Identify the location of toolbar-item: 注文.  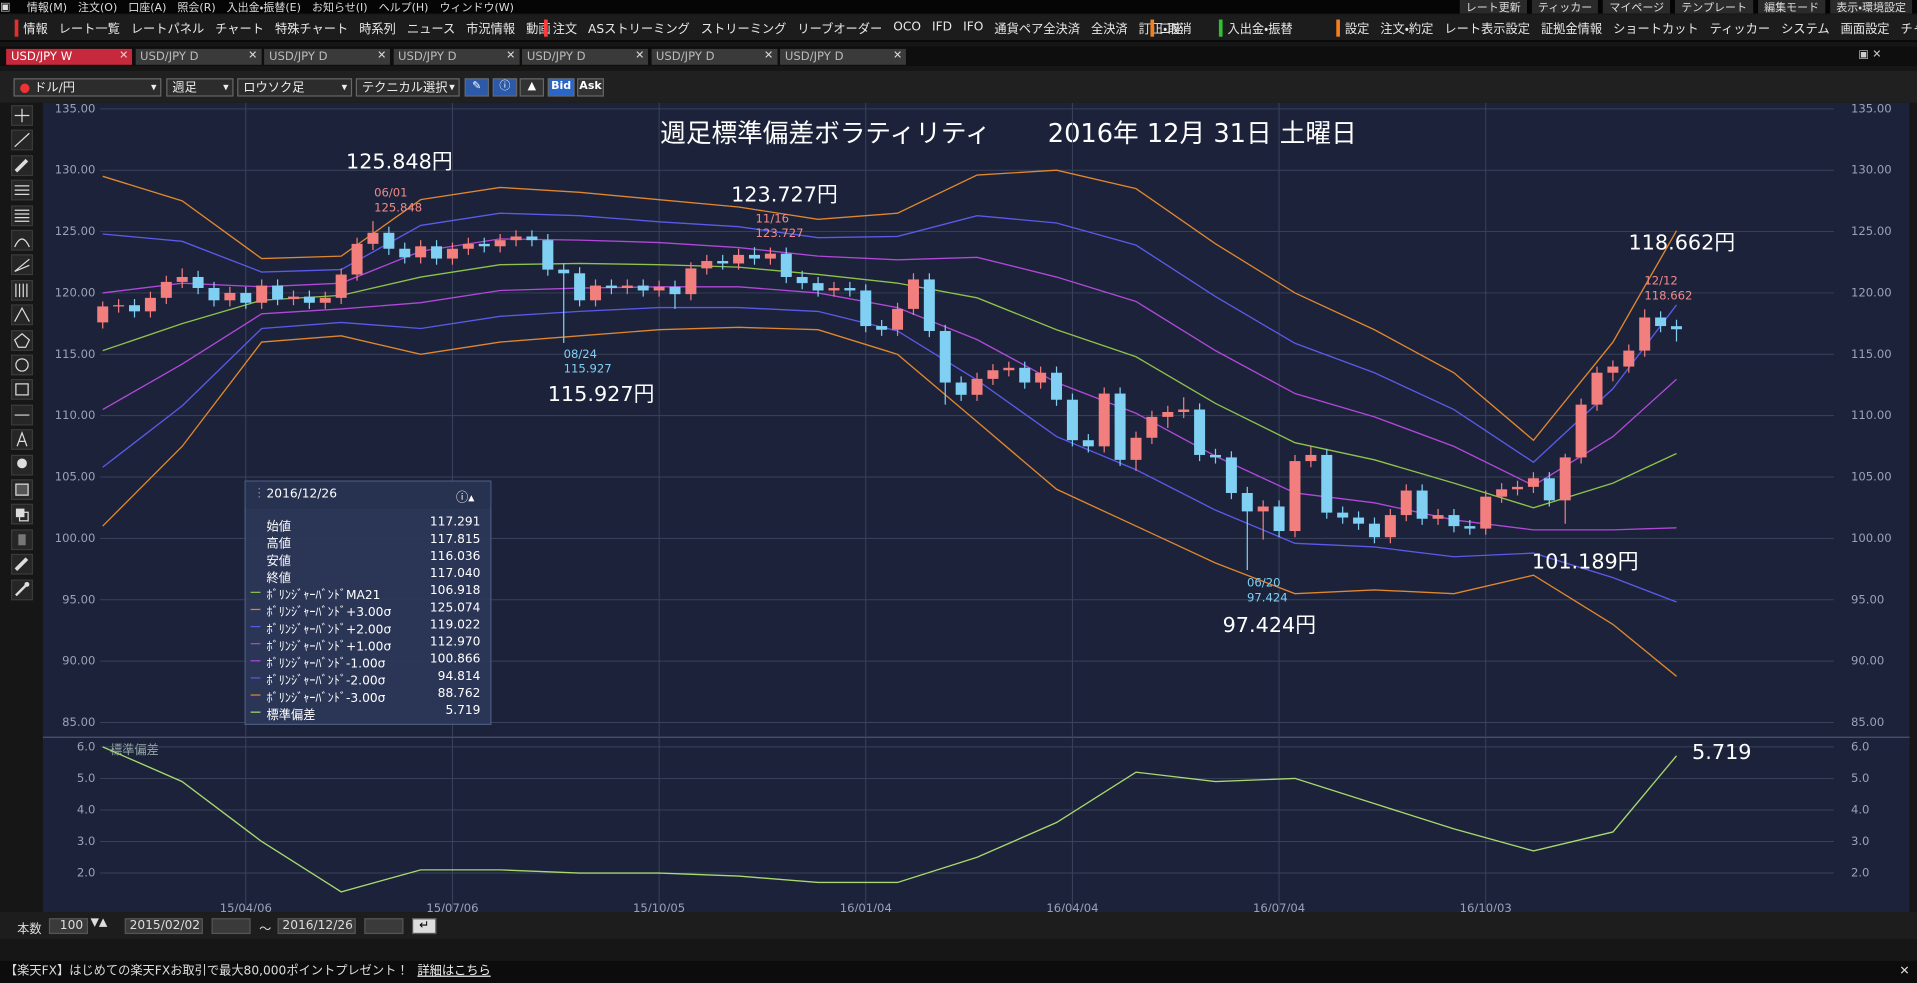
(565, 30).